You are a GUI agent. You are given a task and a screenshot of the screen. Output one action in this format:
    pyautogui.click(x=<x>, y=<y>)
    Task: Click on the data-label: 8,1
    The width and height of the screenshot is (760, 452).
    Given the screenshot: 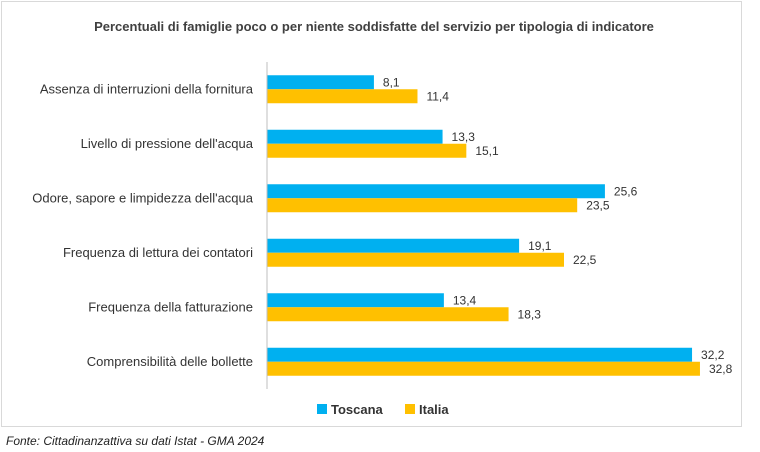 What is the action you would take?
    pyautogui.click(x=391, y=82)
    